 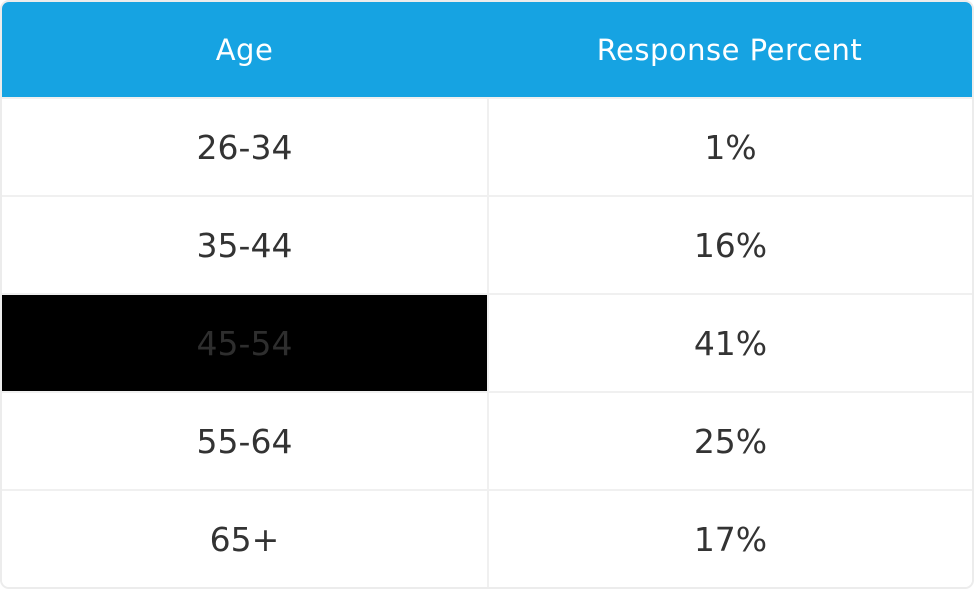 What do you see at coordinates (729, 342) in the screenshot?
I see `percent-cell-45-54: 41%` at bounding box center [729, 342].